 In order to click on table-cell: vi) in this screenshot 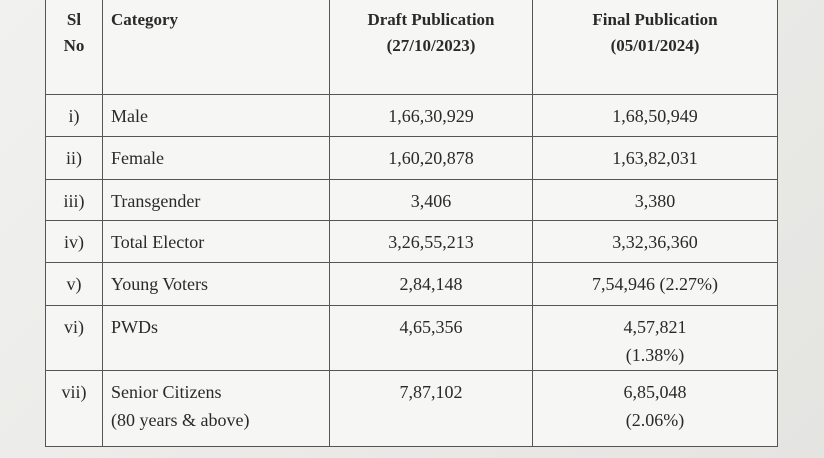, I will do `click(74, 338)`.